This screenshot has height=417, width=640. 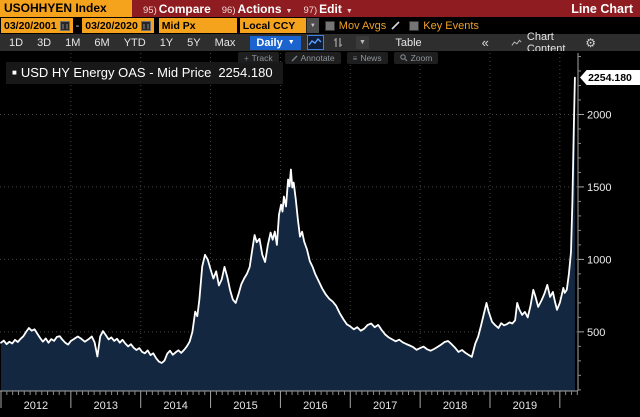 I want to click on series-legend: ■ USD HY Energy OAS - Mid Price 2254.180, so click(x=144, y=73).